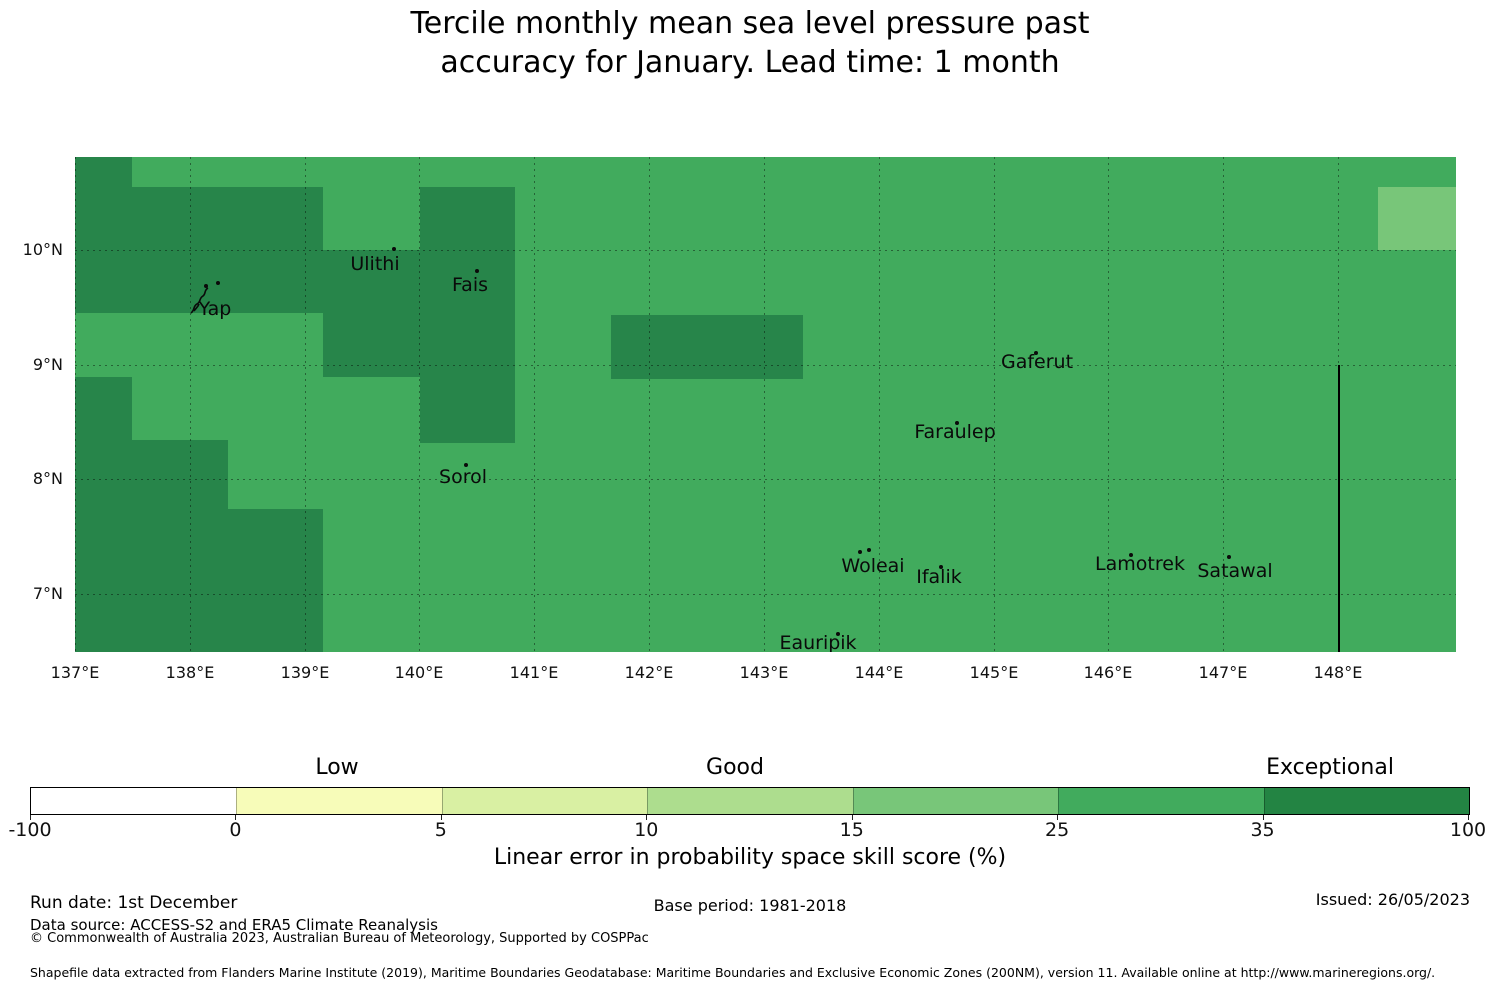 The height and width of the screenshot is (990, 1500). Describe the element at coordinates (375, 264) in the screenshot. I see `island-label-ulithi: Ulithi` at that location.